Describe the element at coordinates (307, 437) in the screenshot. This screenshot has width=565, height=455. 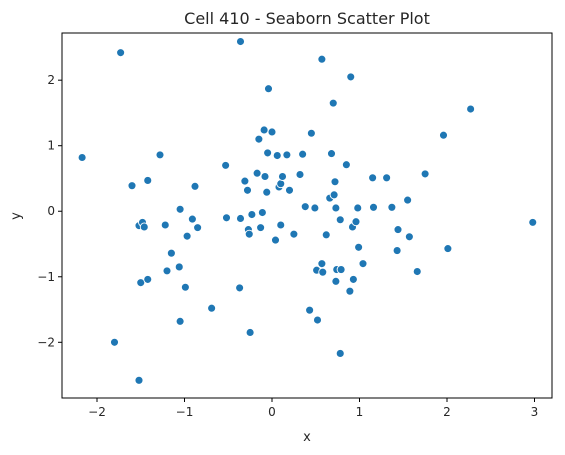
I see `x-axis-label: x` at that location.